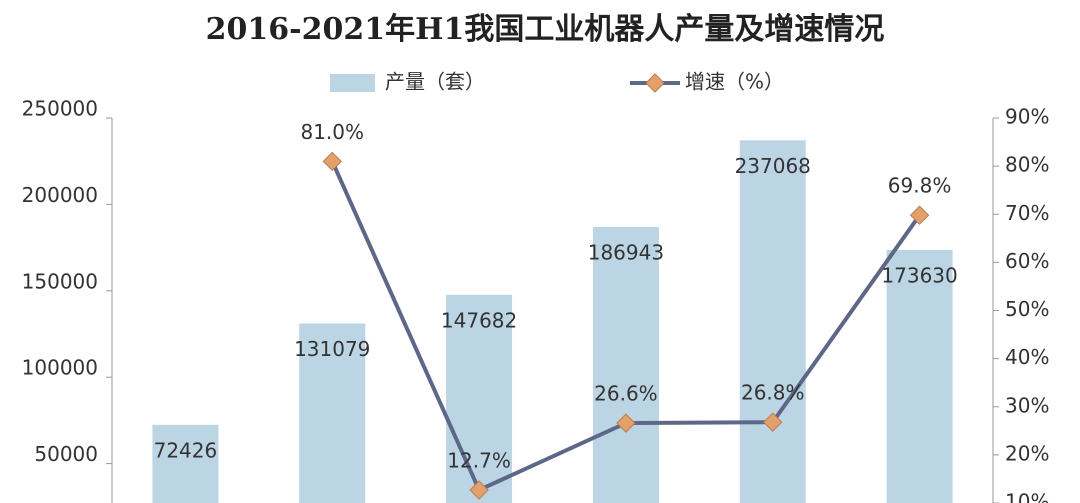  Describe the element at coordinates (60, 281) in the screenshot. I see `y-tick-label: 150000` at that location.